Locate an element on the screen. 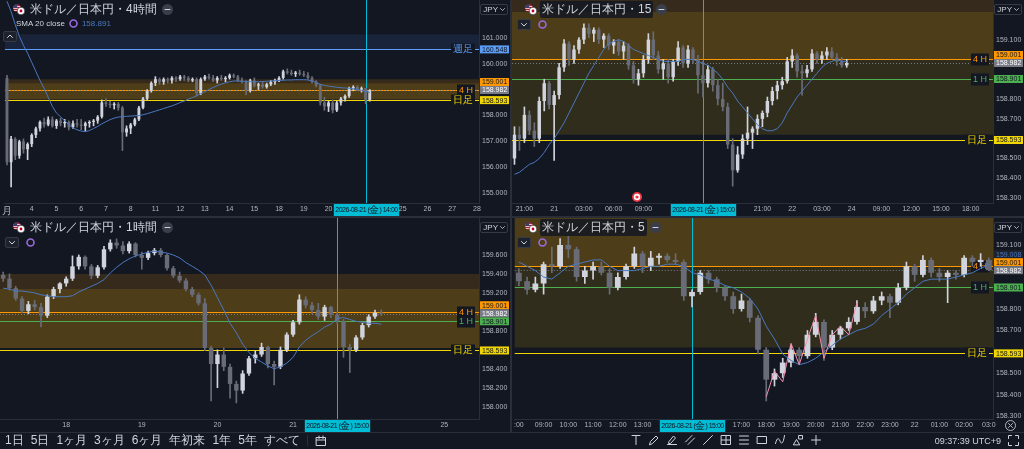  annotation: 週足 is located at coordinates (463, 49).